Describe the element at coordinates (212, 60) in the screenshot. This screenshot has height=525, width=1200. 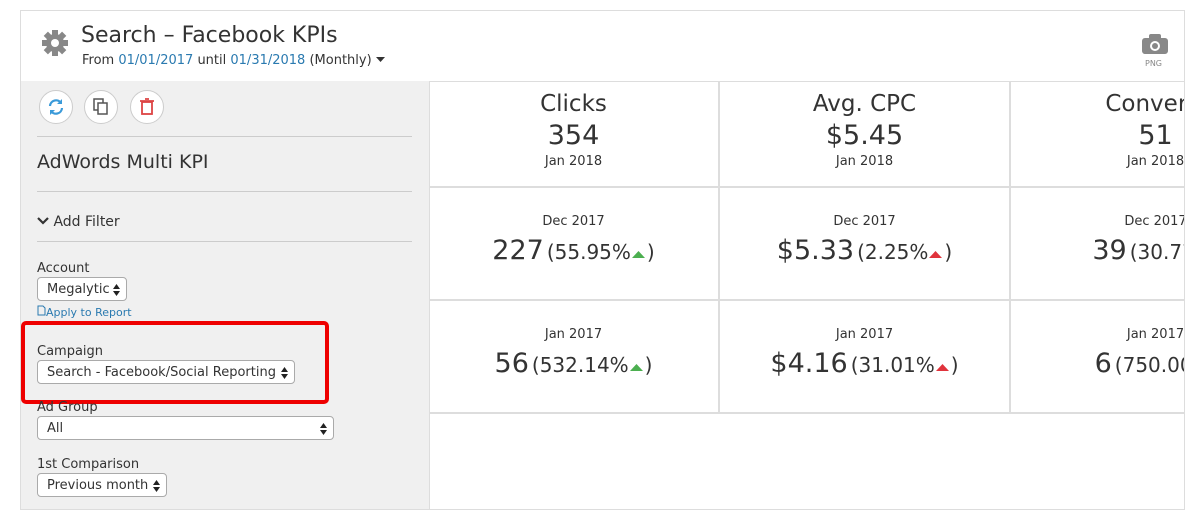
I see `until: until` at that location.